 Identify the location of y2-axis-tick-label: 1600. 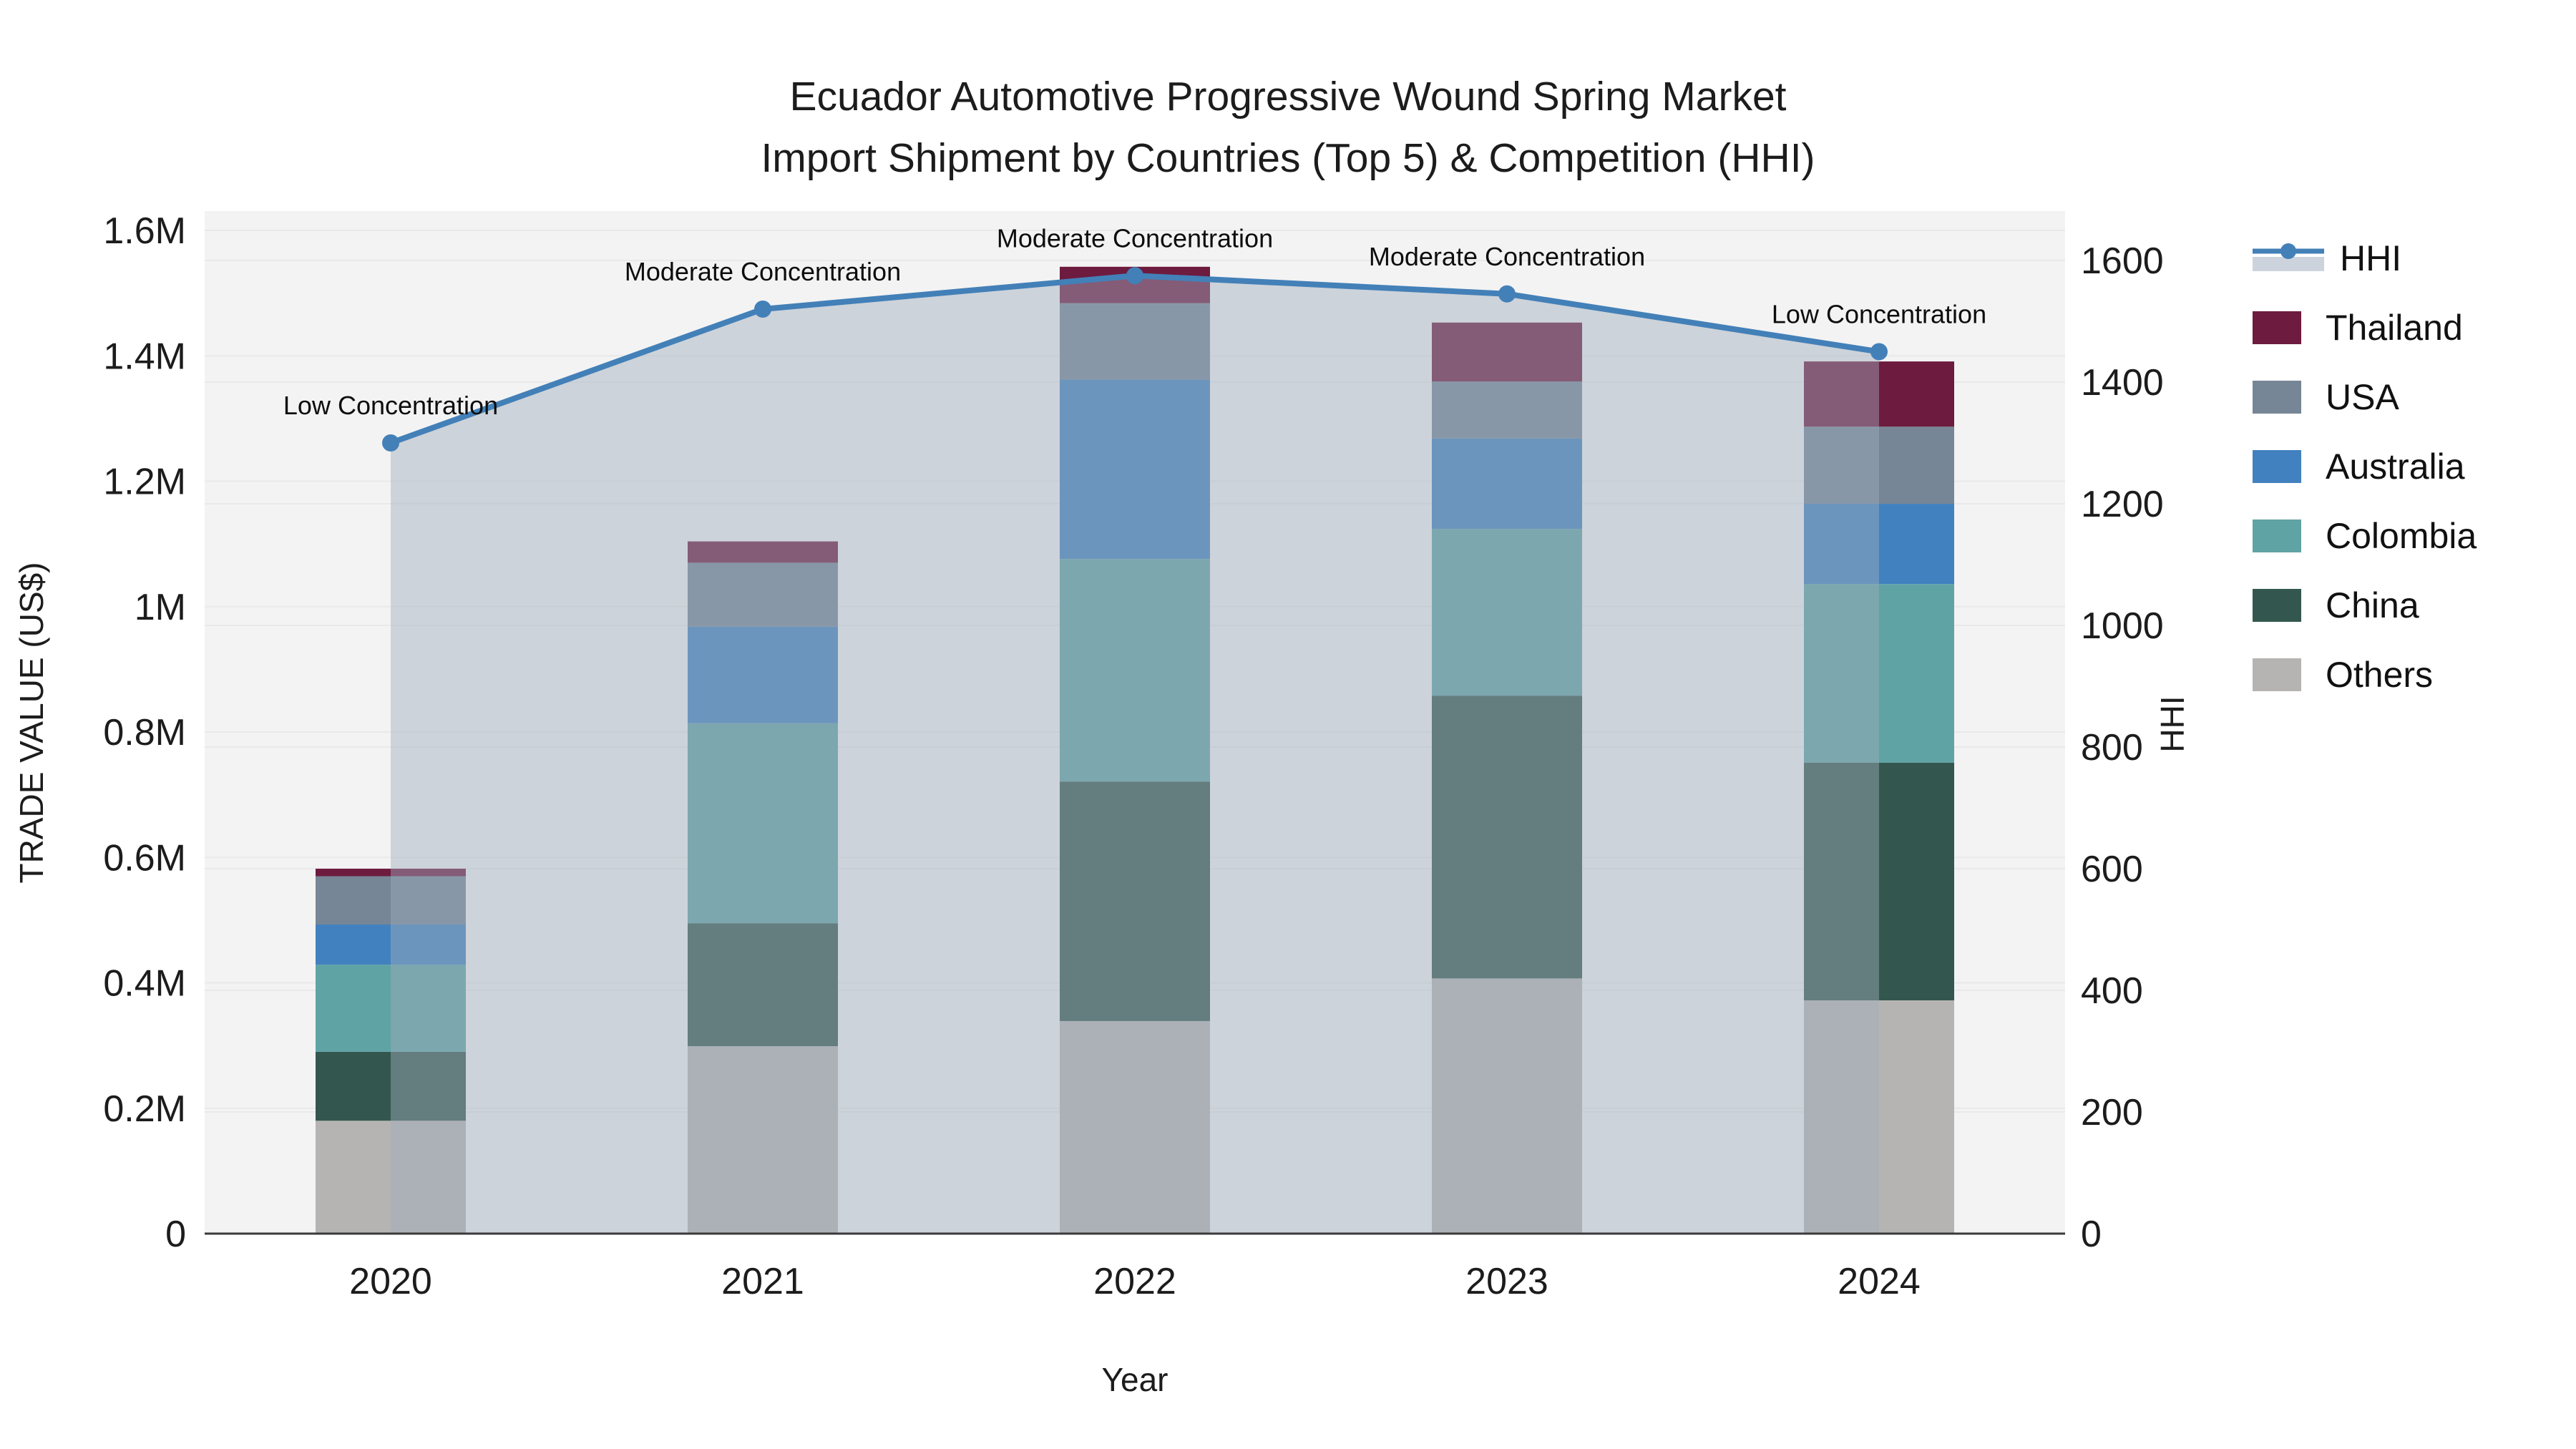
(2122, 261).